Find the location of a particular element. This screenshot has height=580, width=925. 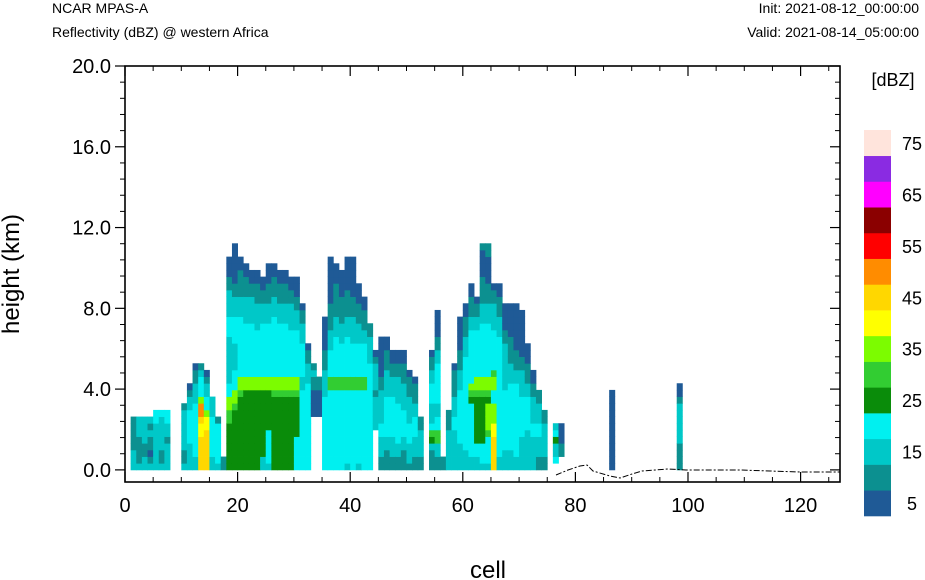

x-tick-label: 0 is located at coordinates (124, 506).